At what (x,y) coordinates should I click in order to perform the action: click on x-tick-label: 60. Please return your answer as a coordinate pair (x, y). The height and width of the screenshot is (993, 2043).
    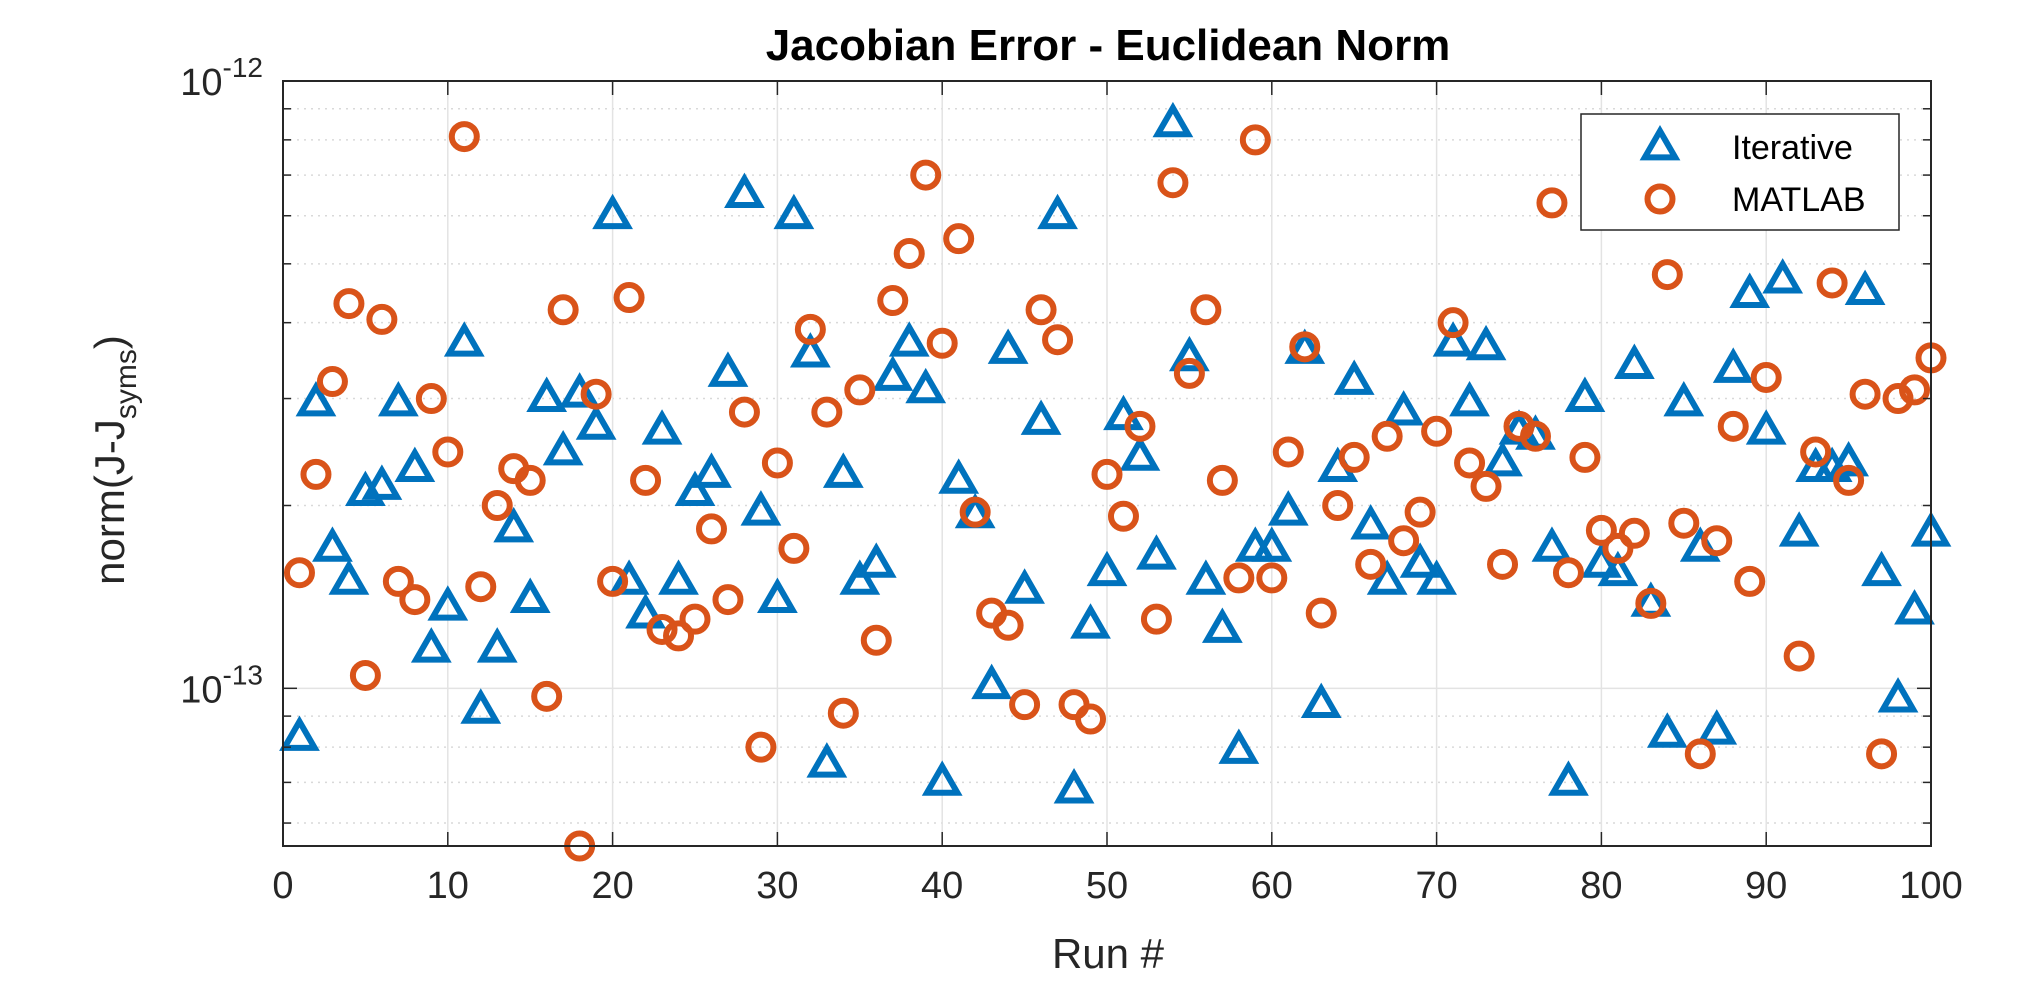
    Looking at the image, I should click on (1272, 886).